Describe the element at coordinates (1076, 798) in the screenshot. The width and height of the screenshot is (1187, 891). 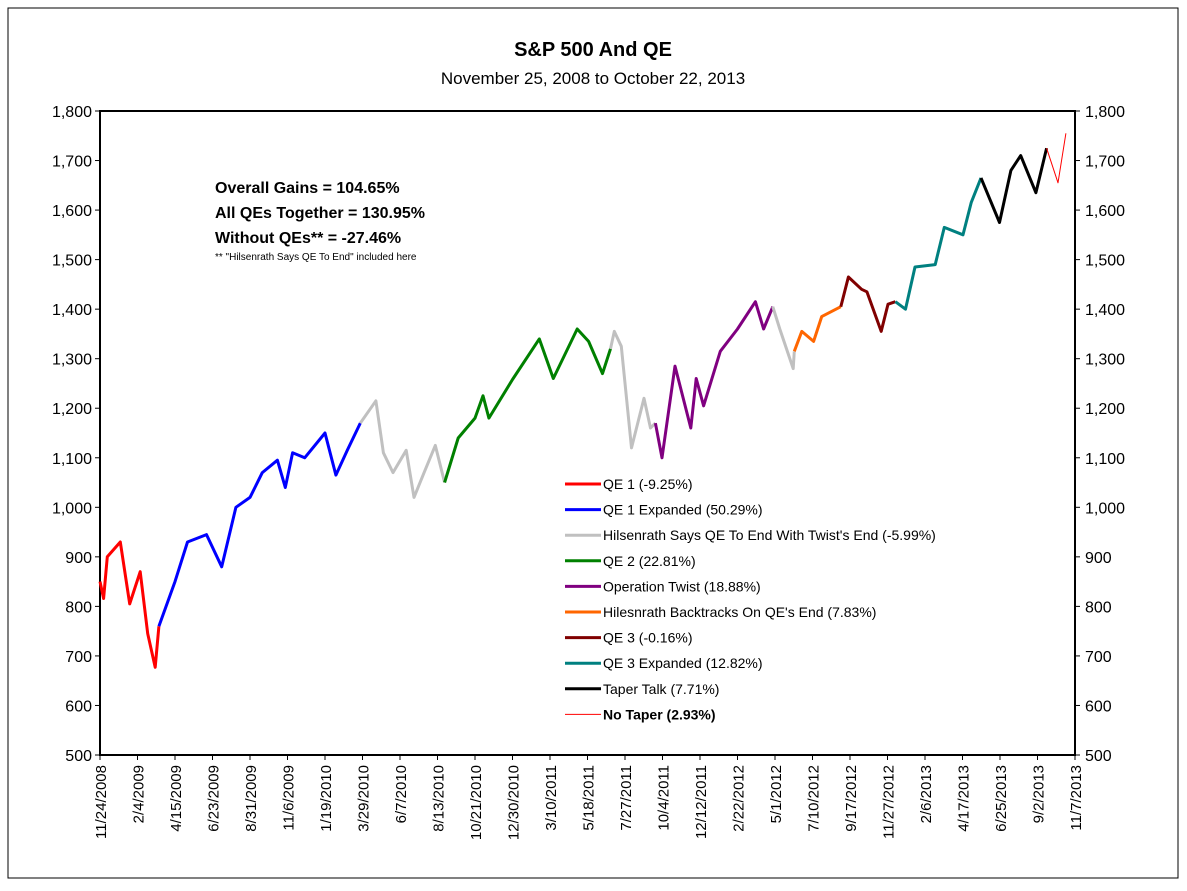
I see `x-tick-label: 11/7/2013` at that location.